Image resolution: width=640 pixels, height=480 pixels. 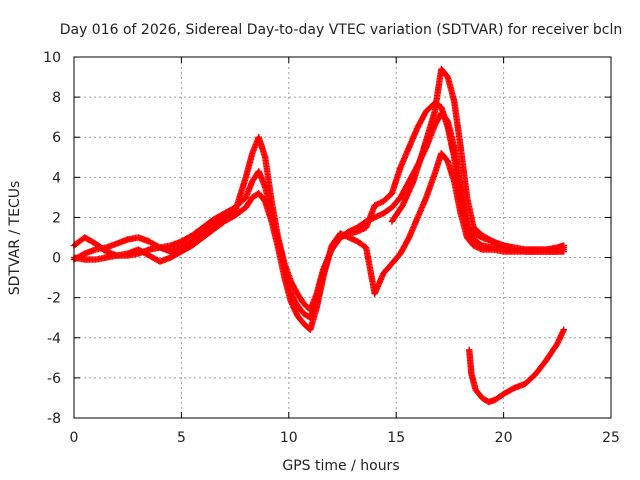 What do you see at coordinates (181, 438) in the screenshot?
I see `x-tick-label: 5` at bounding box center [181, 438].